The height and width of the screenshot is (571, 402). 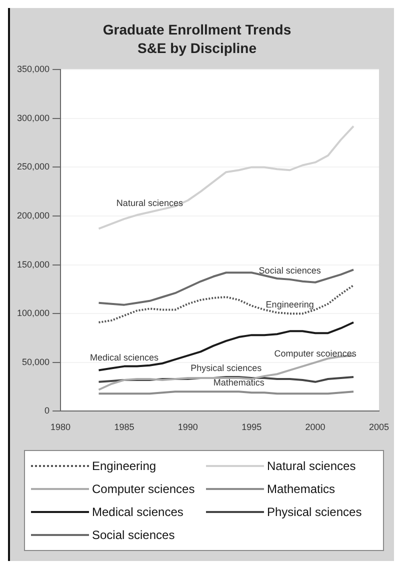 What do you see at coordinates (150, 203) in the screenshot?
I see `annotation: Natural sciences` at bounding box center [150, 203].